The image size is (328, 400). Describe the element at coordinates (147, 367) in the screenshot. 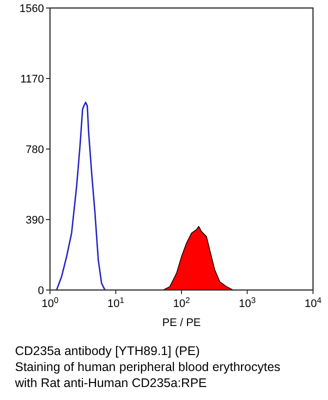

I see `text: Staining of human peripheral blood erythrocytes` at that location.